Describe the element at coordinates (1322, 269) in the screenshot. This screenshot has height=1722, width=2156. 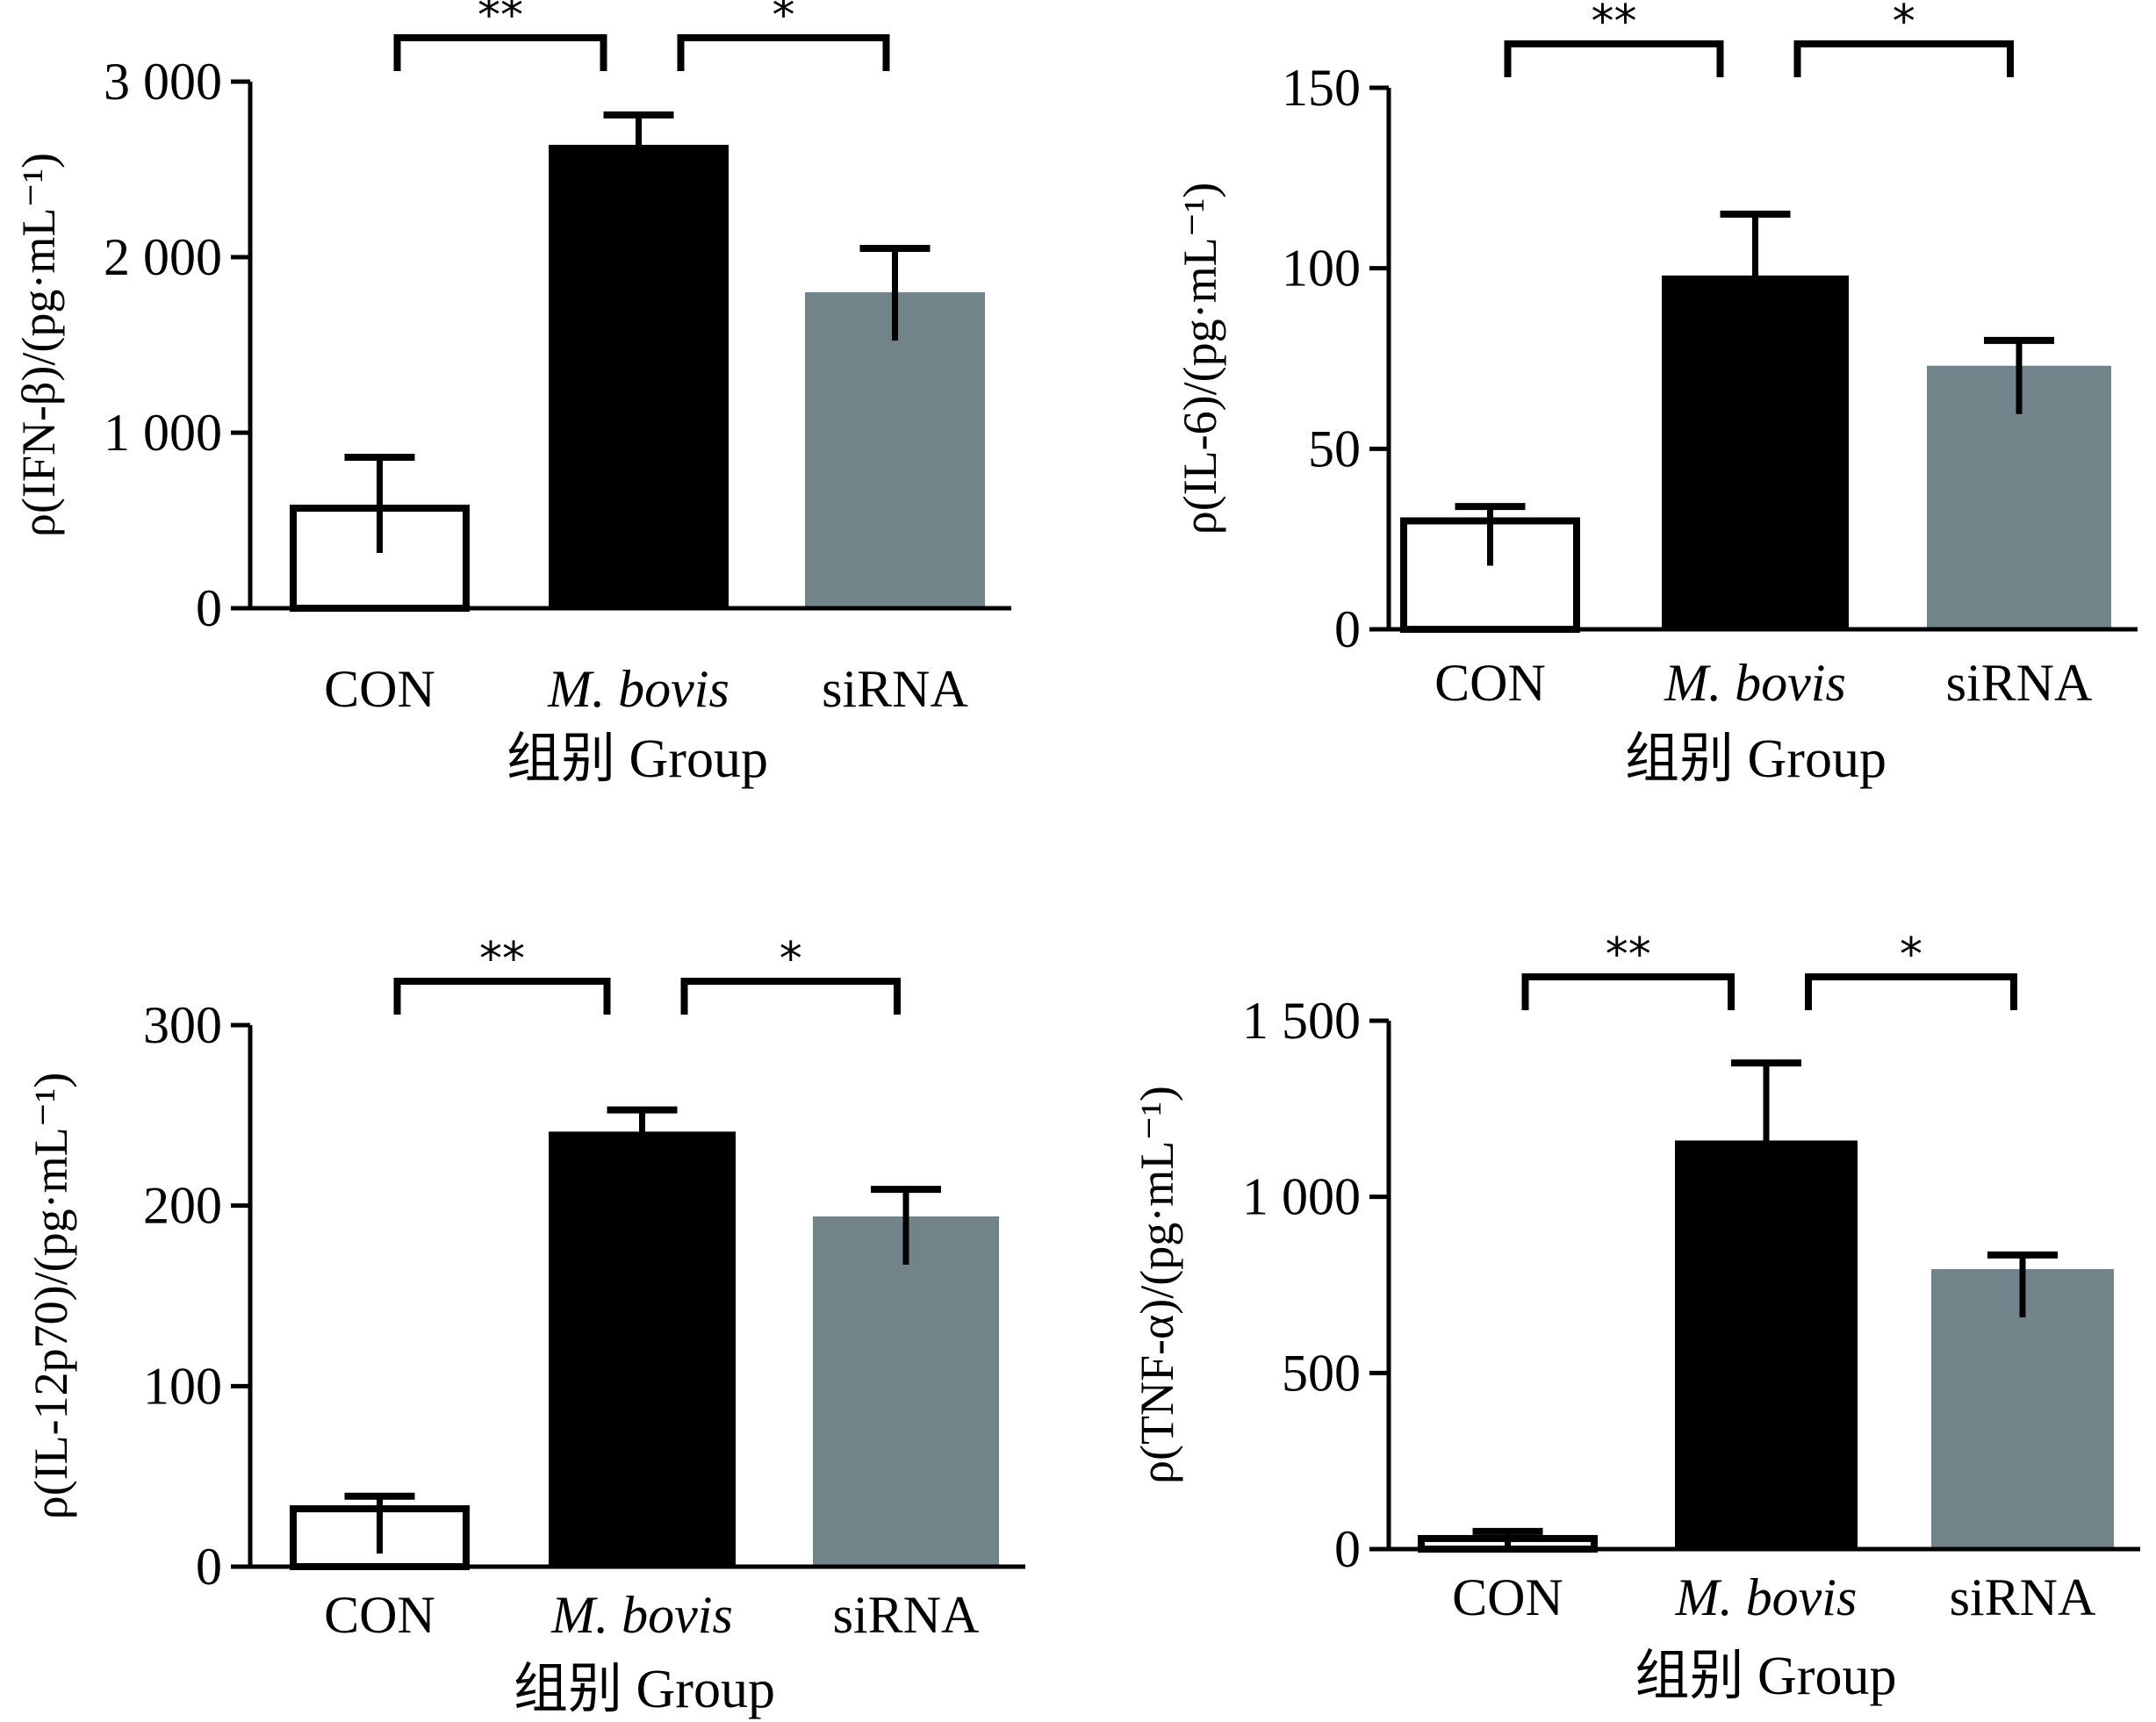
I see `y-tick-label-top-right-2: 100` at that location.